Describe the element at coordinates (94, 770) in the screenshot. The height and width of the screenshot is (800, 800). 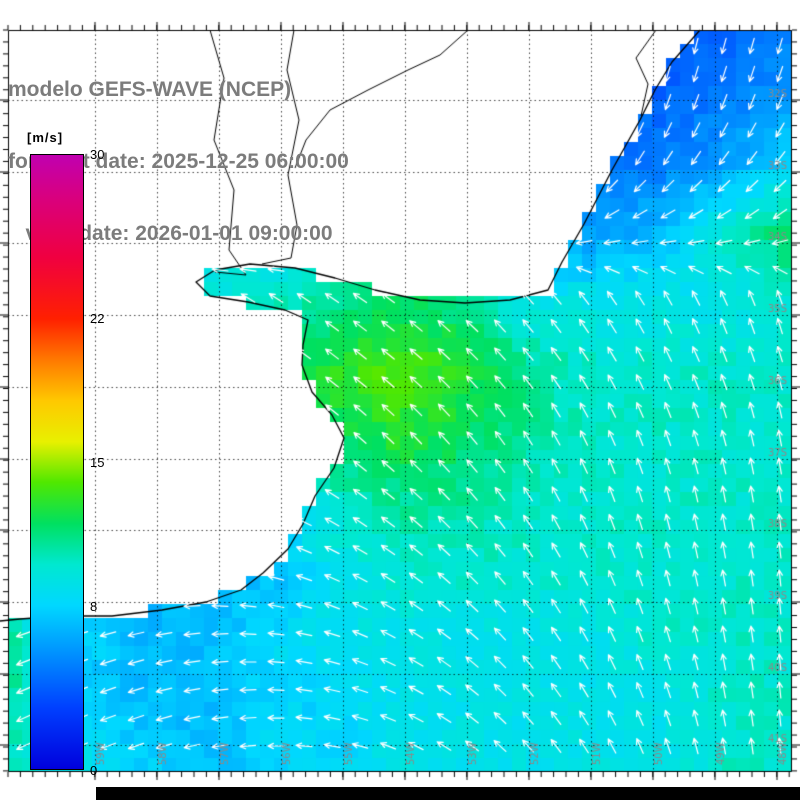
I see `colorbar-tick-label: 0` at that location.